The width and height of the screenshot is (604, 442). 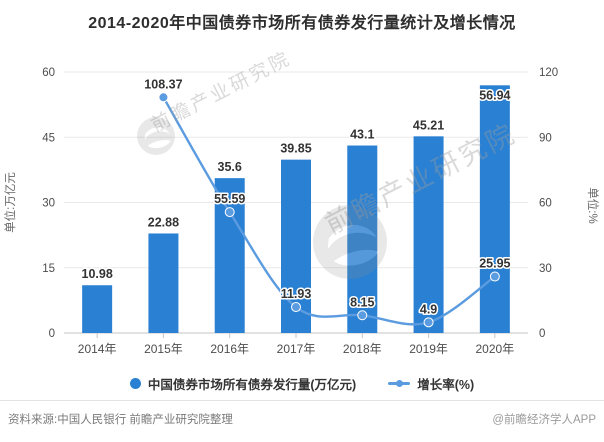 I want to click on bar-series-marker-icon, so click(x=135, y=383).